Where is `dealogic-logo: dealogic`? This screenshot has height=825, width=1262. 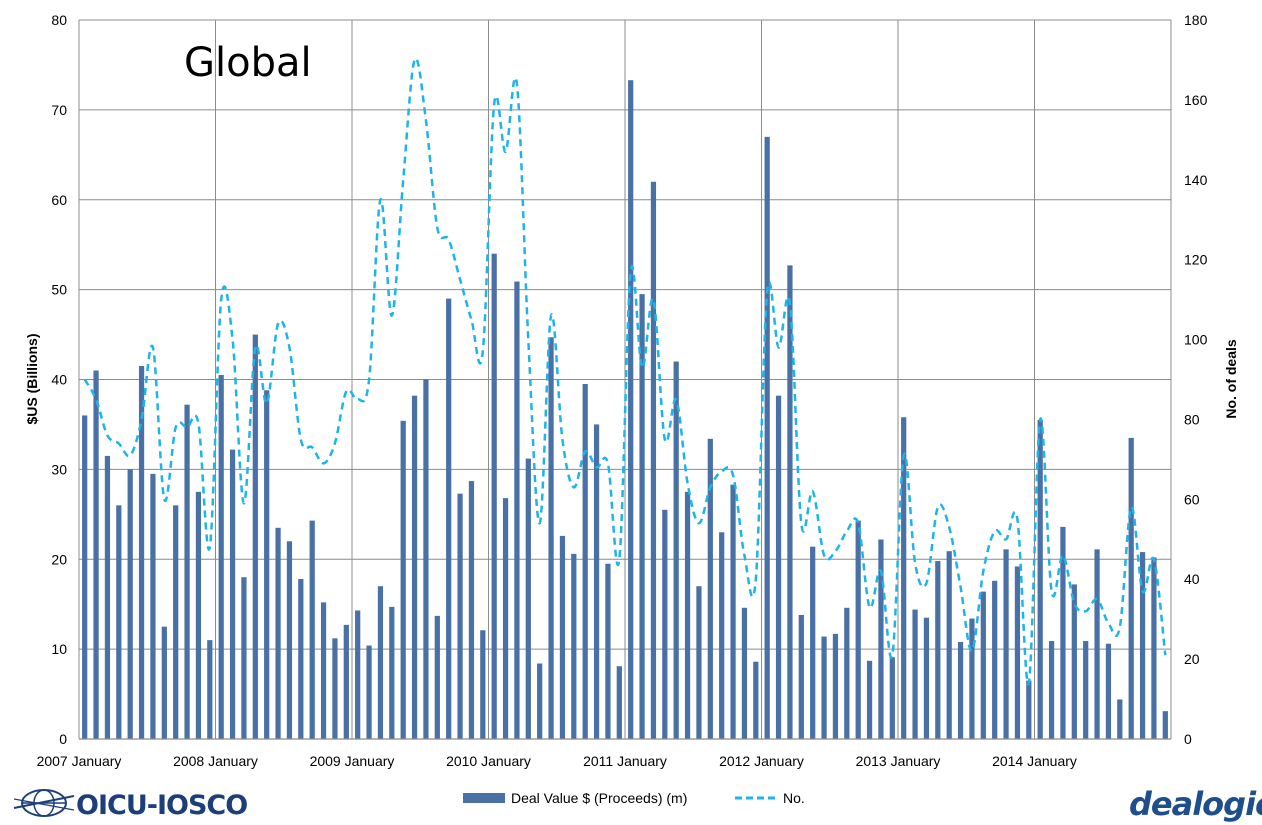 dealogic-logo: dealogic is located at coordinates (1195, 804).